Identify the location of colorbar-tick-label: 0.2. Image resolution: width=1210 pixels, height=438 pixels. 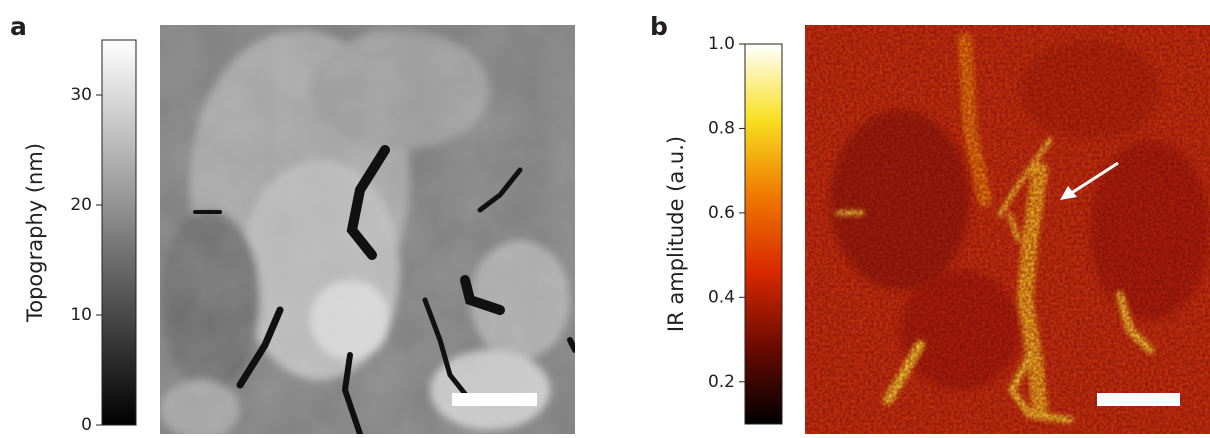
(721, 382).